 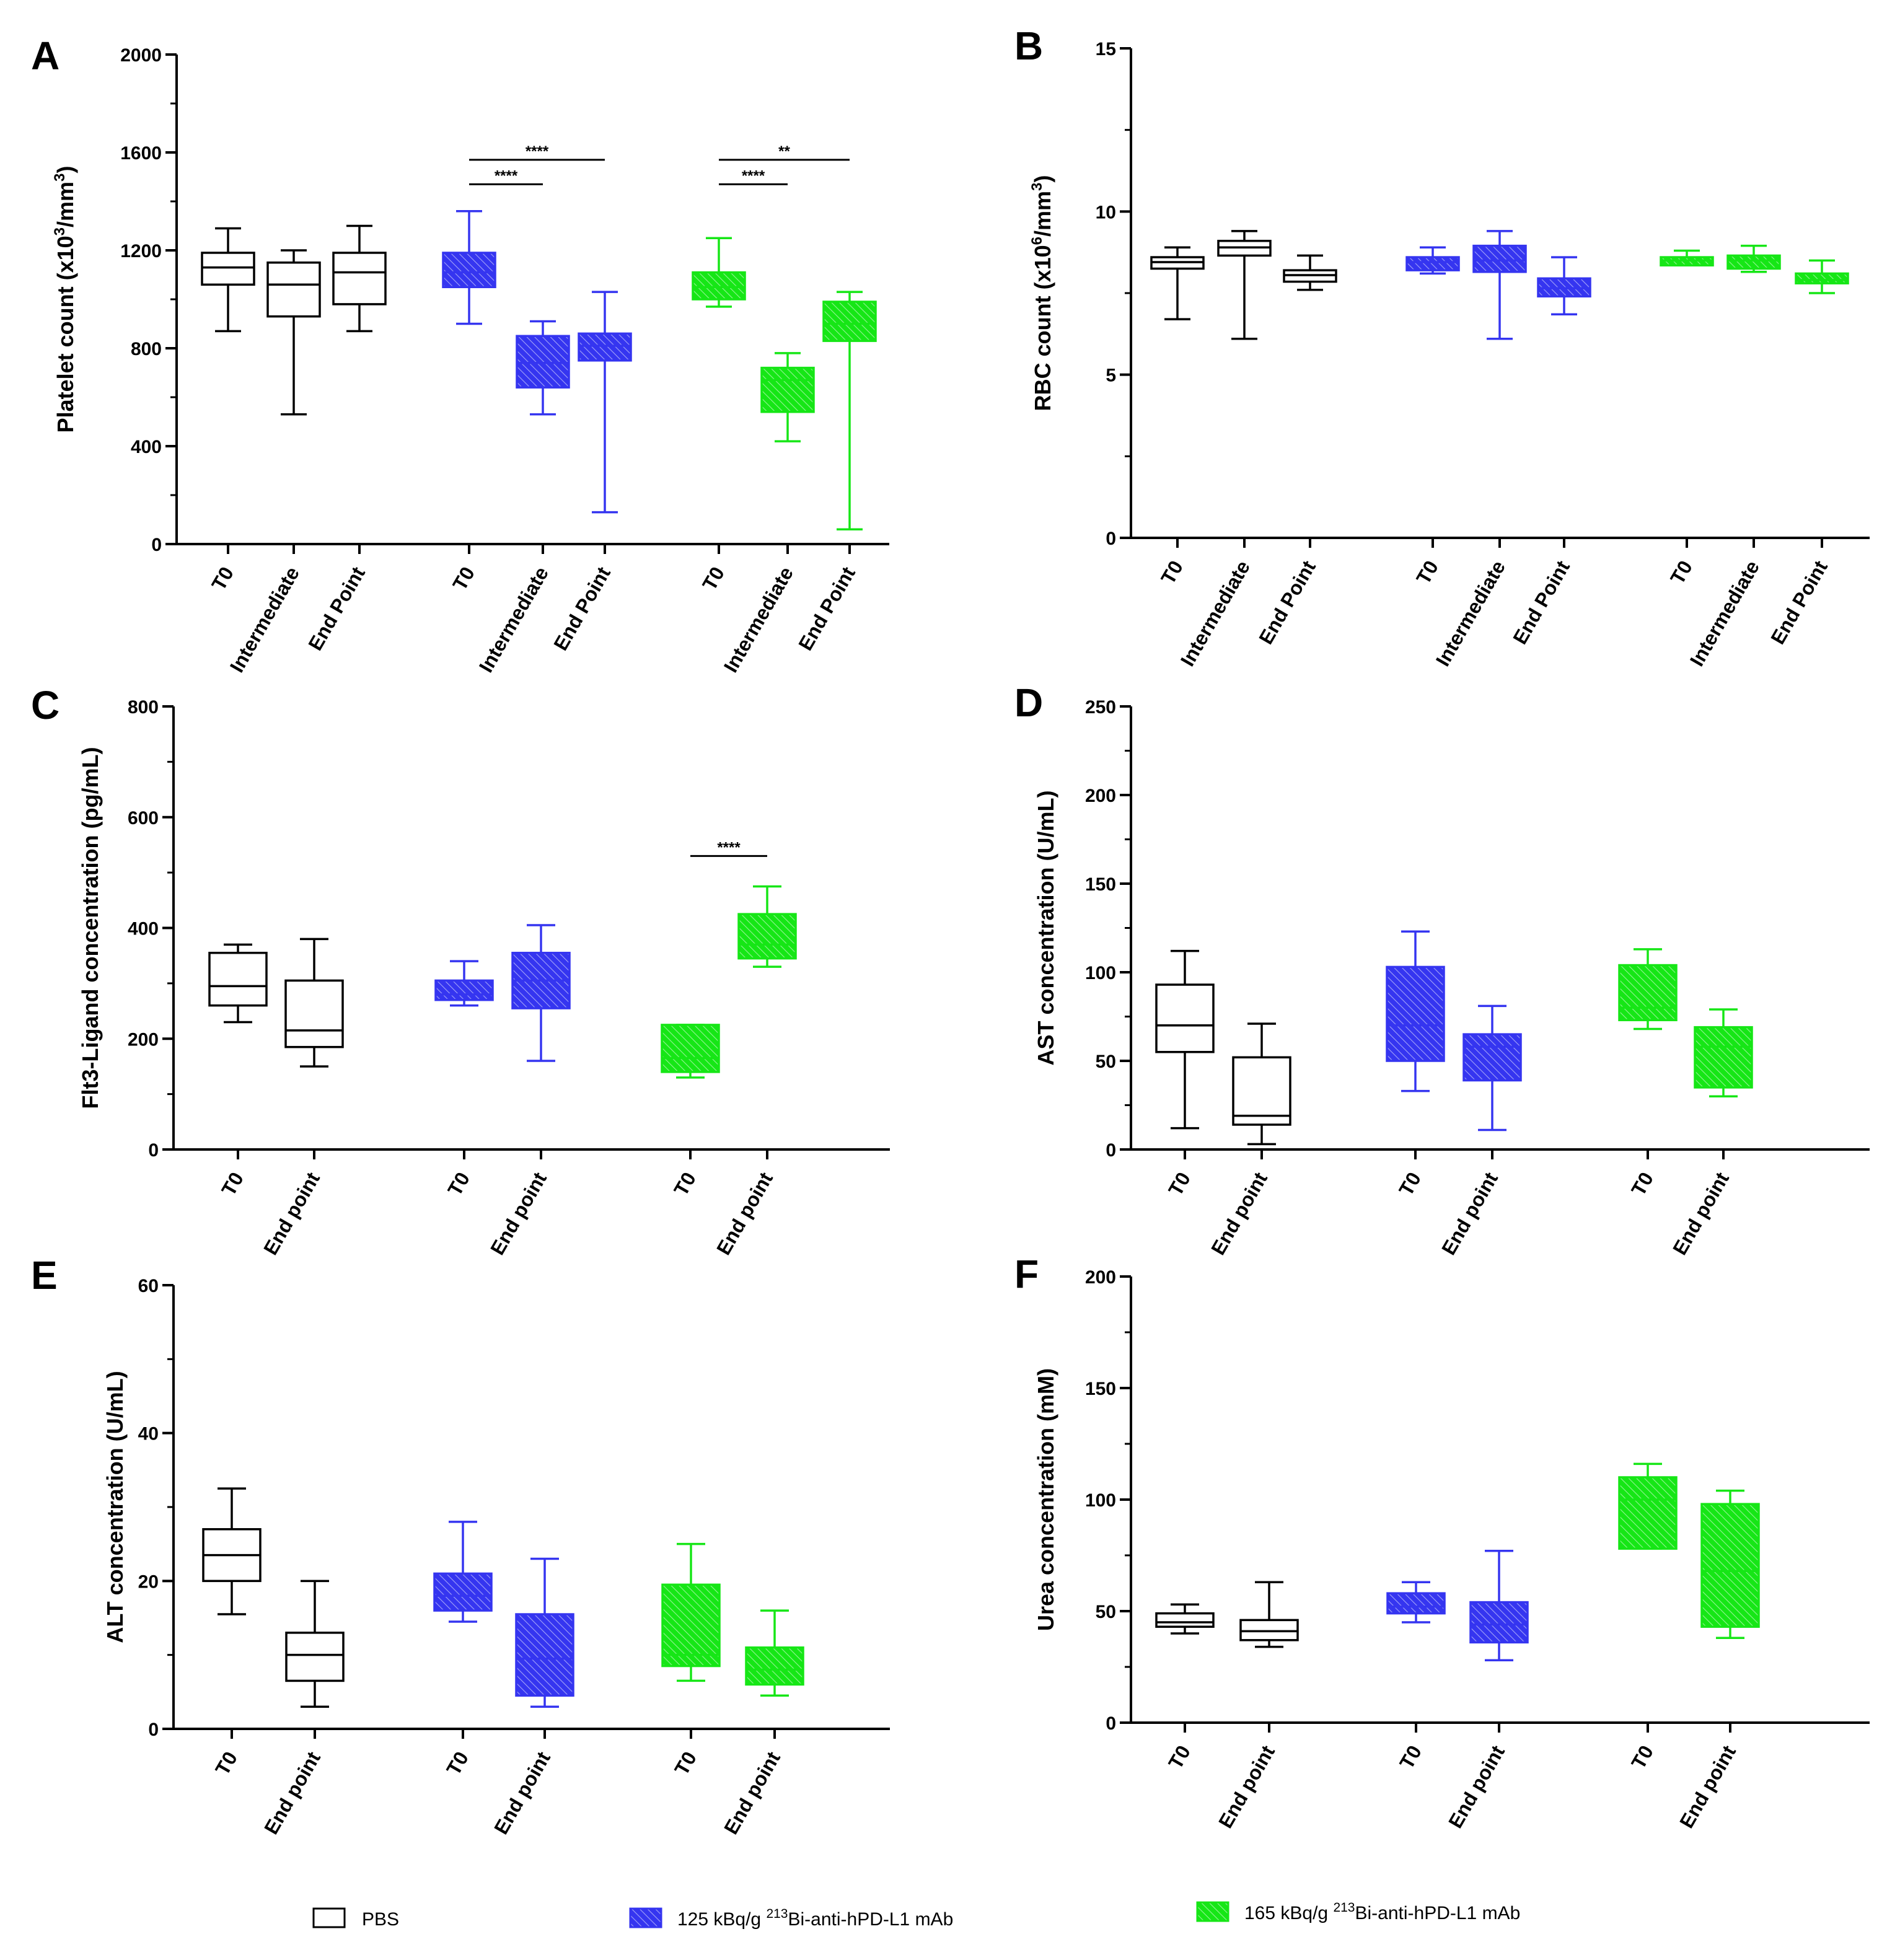 What do you see at coordinates (141, 153) in the screenshot?
I see `y-tick-label: 1600` at bounding box center [141, 153].